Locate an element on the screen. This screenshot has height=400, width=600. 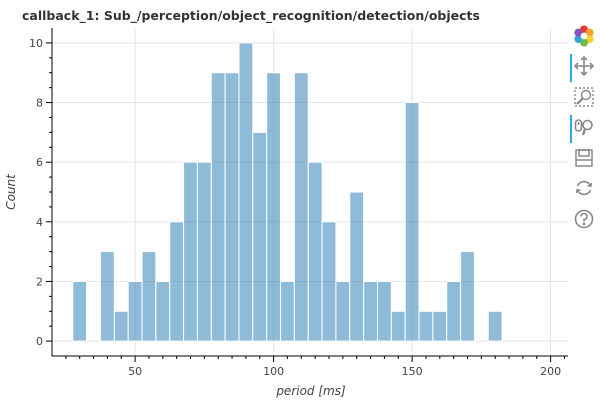
help-tool is located at coordinates (584, 219).